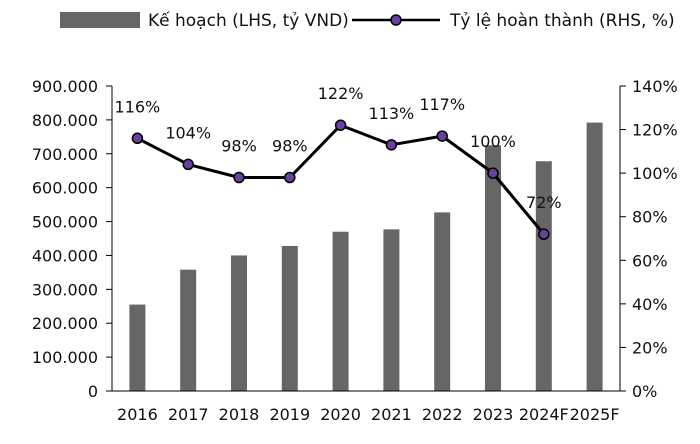  I want to click on line-data-label: 104%, so click(188, 132).